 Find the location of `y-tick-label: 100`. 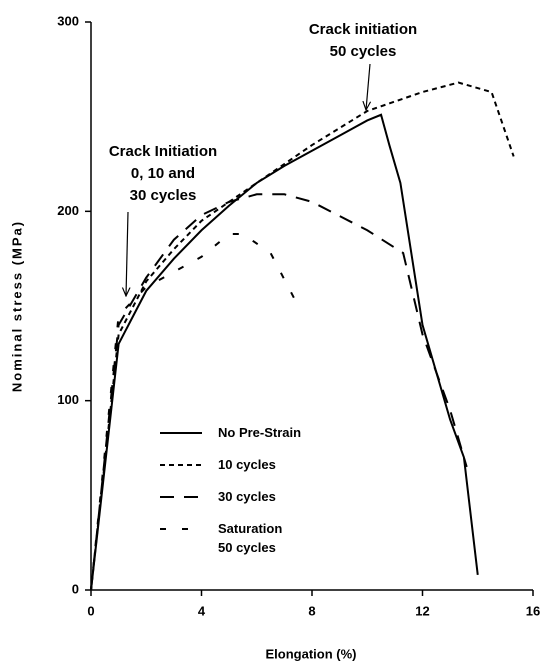

y-tick-label: 100 is located at coordinates (68, 399).